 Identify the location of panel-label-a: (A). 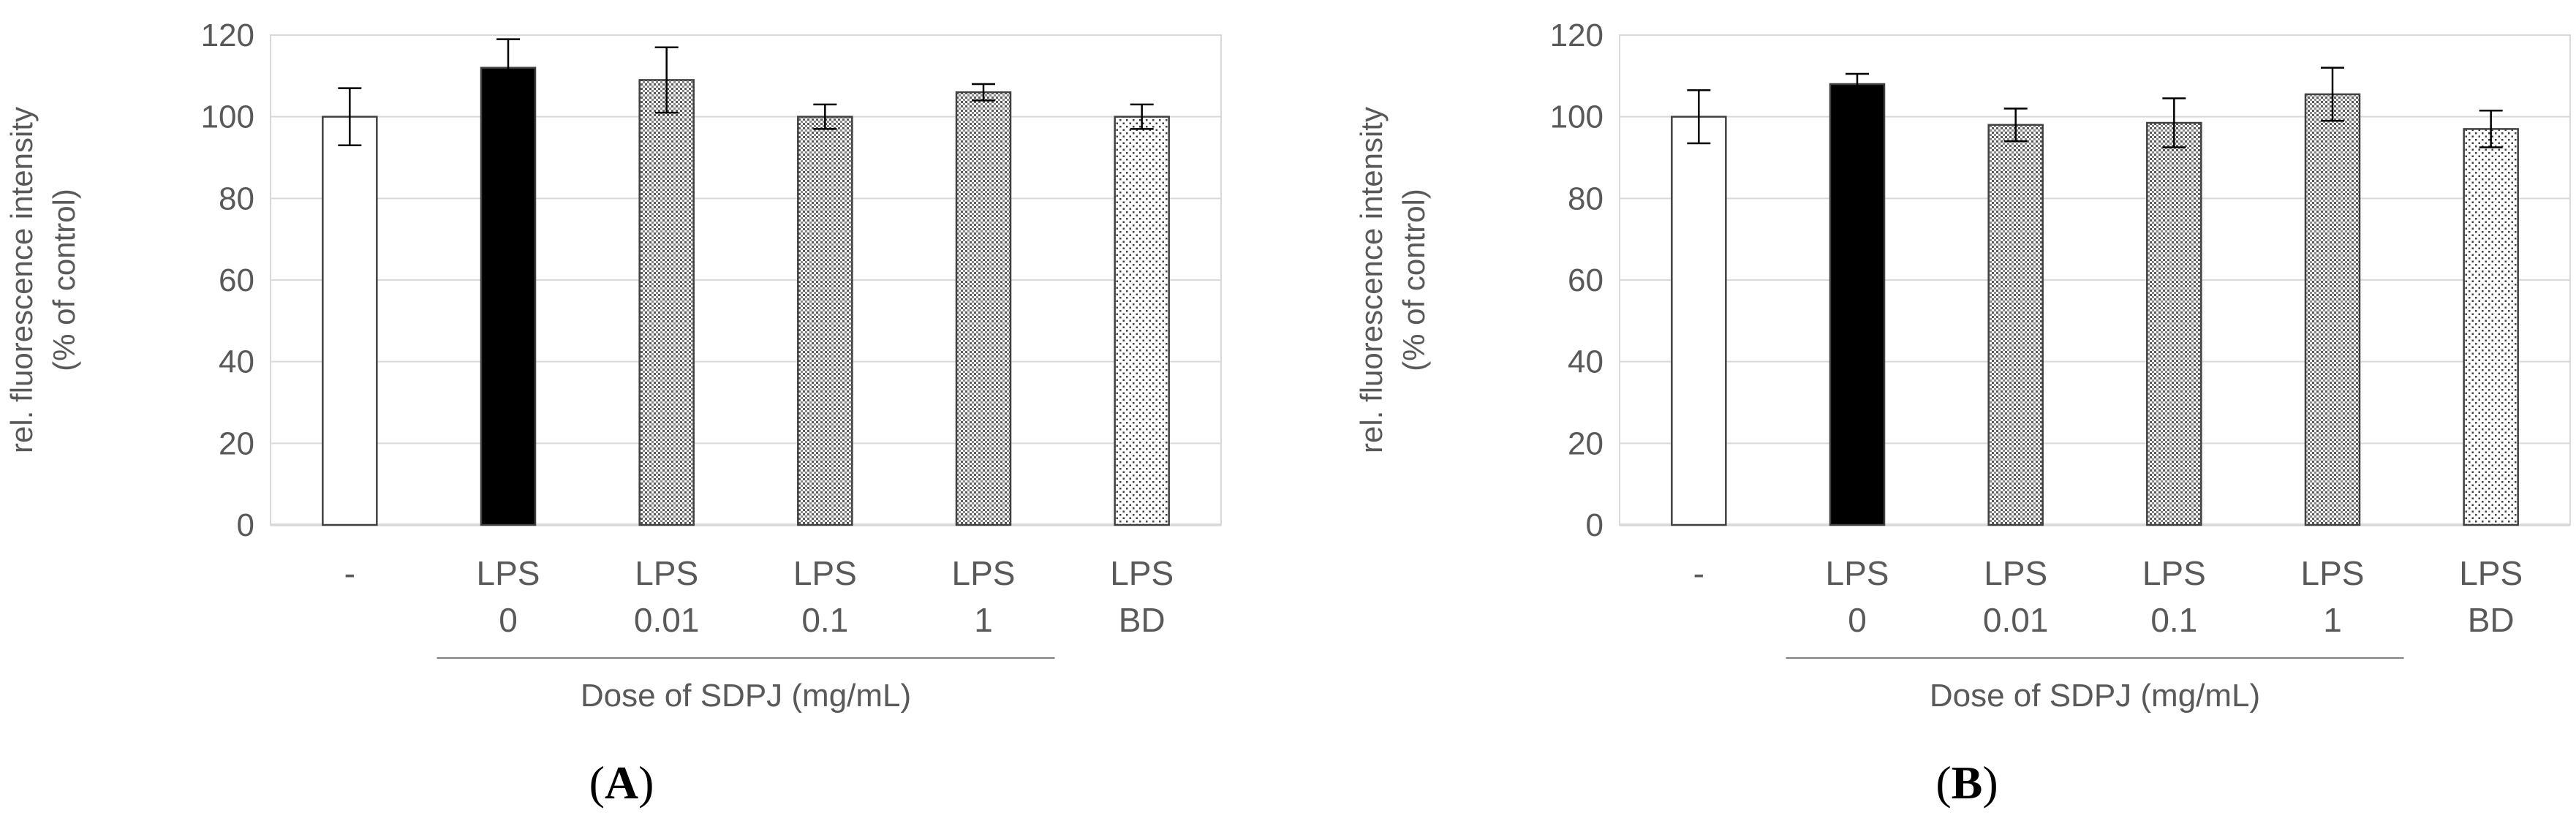
(621, 783).